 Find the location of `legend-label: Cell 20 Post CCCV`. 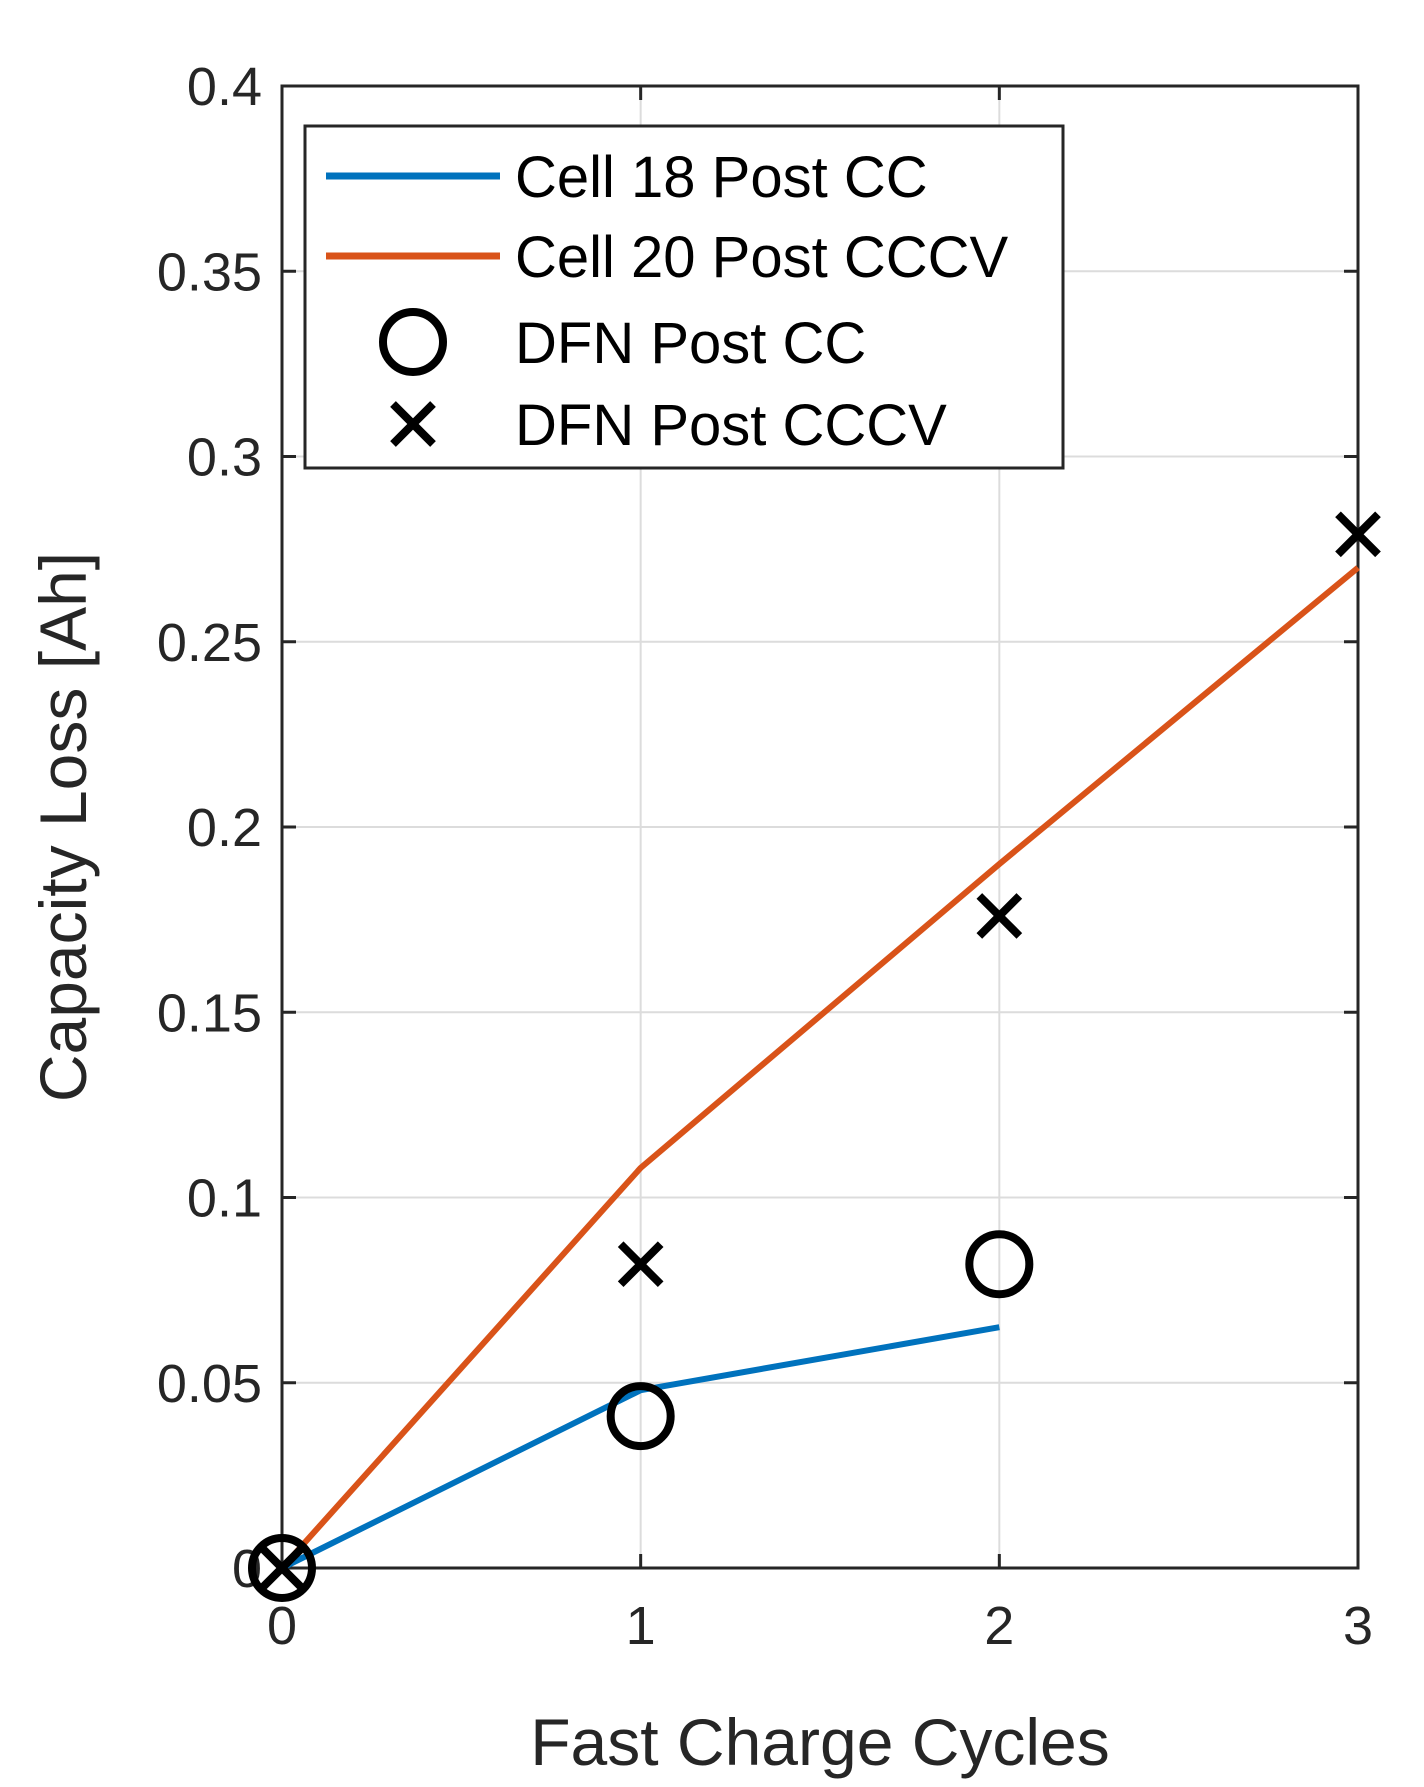

legend-label: Cell 20 Post CCCV is located at coordinates (761, 257).